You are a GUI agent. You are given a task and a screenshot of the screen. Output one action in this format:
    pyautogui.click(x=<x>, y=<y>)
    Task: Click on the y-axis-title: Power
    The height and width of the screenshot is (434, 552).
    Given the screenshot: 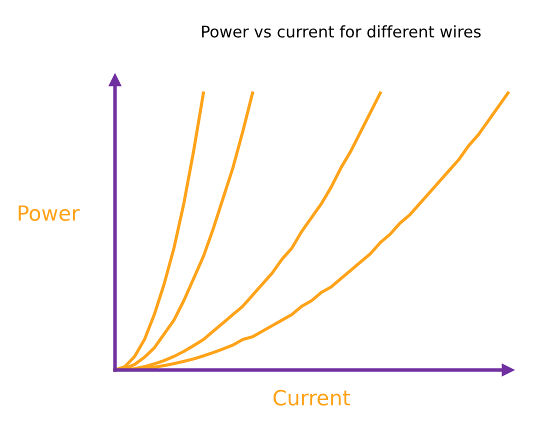 What is the action you would take?
    pyautogui.click(x=49, y=213)
    